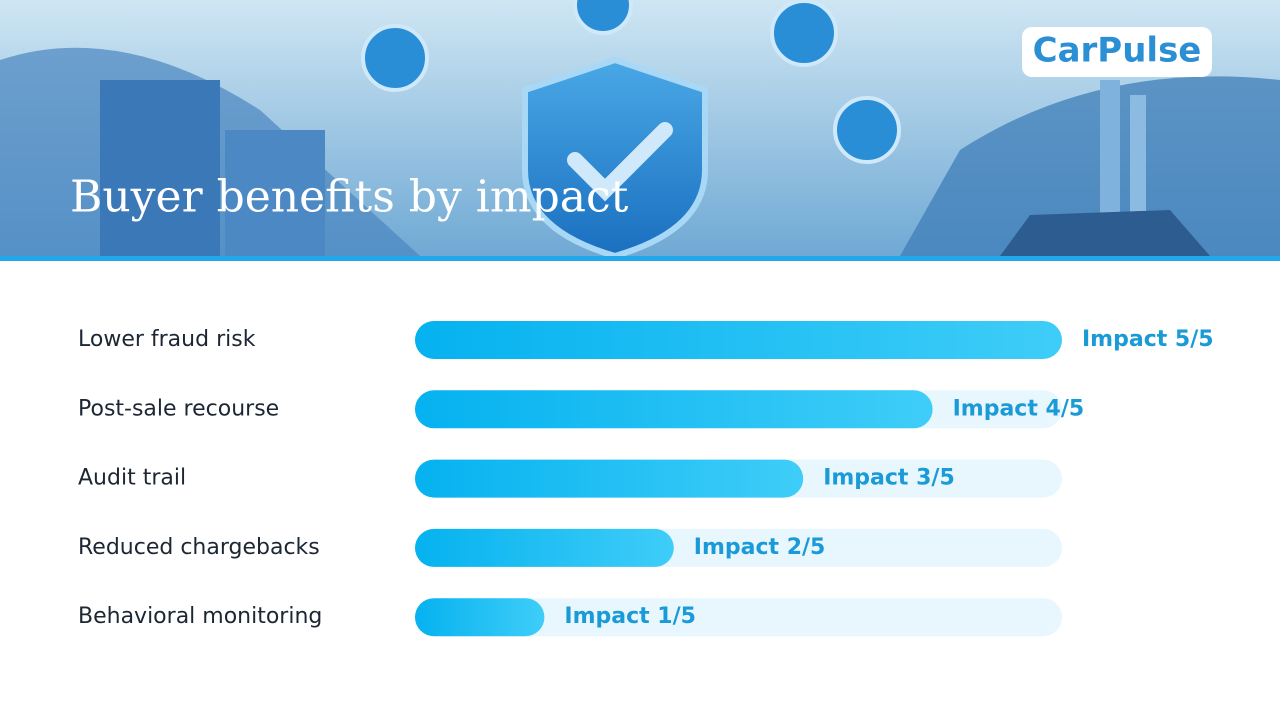  I want to click on value-label: Impact 3/5, so click(889, 478).